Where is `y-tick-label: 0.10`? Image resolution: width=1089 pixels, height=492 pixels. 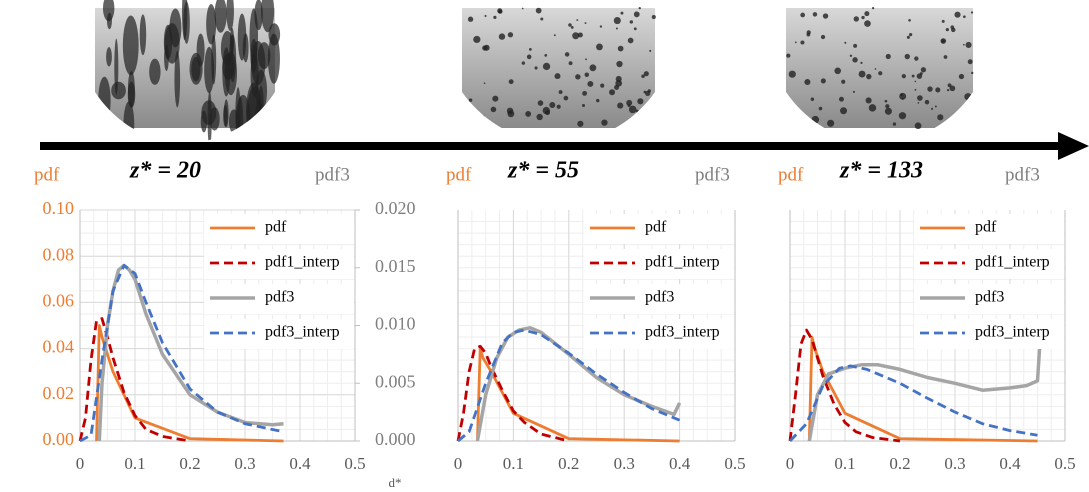 y-tick-label: 0.10 is located at coordinates (59, 208).